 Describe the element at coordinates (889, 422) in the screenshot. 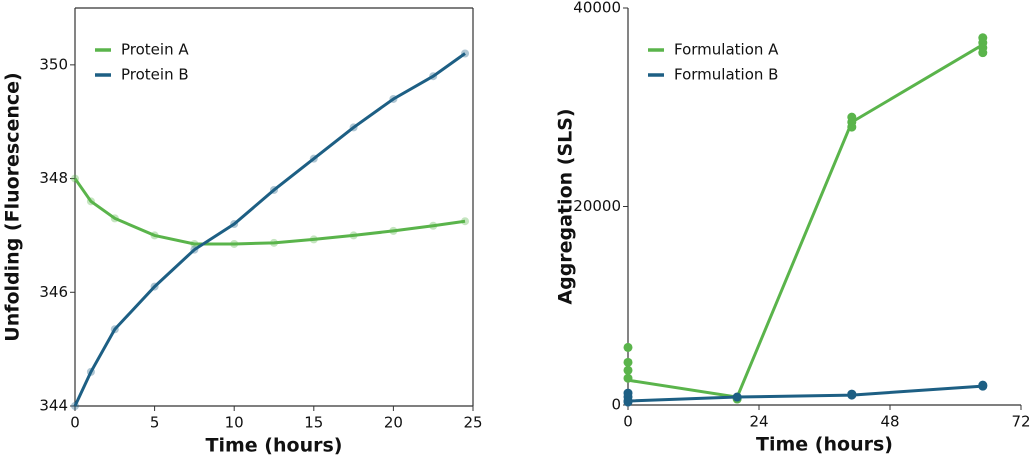

I see `x-tick-label: 48` at that location.